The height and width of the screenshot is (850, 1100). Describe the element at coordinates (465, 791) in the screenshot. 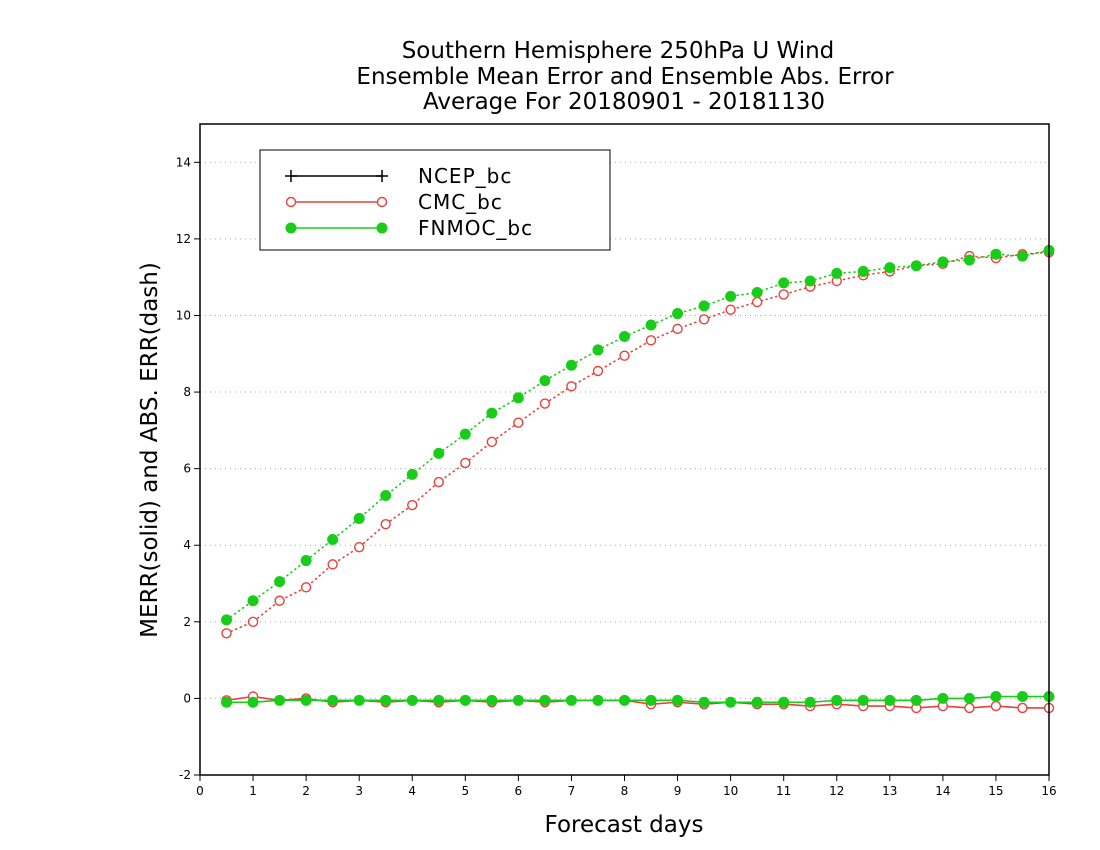

I see `x-tick-label: 5` at that location.